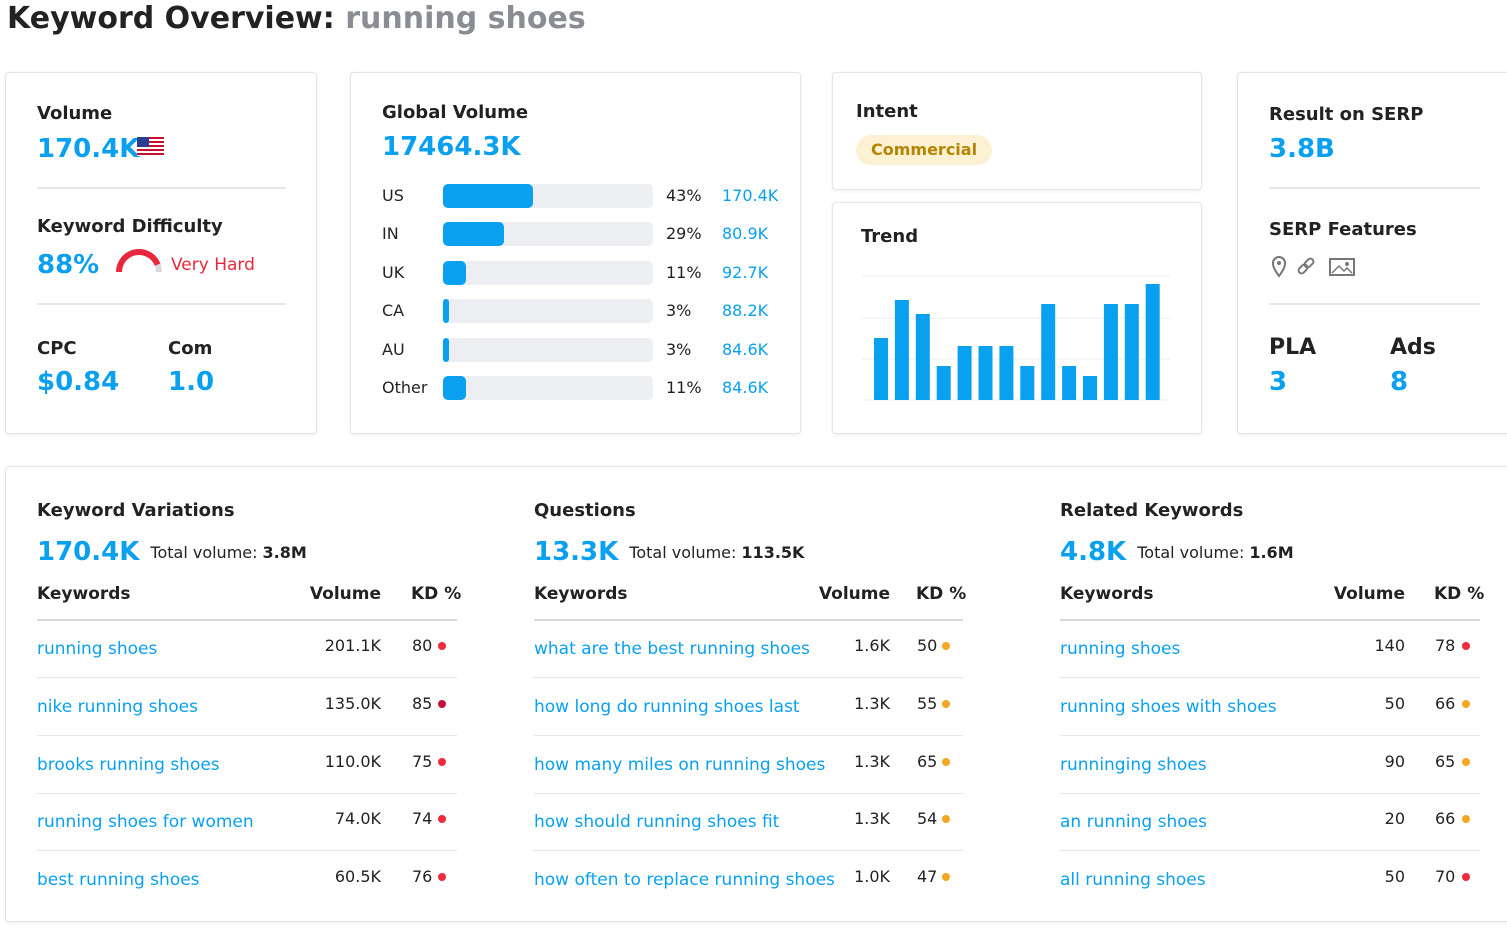 This screenshot has height=933, width=1507. I want to click on keyword-kd: 75, so click(422, 761).